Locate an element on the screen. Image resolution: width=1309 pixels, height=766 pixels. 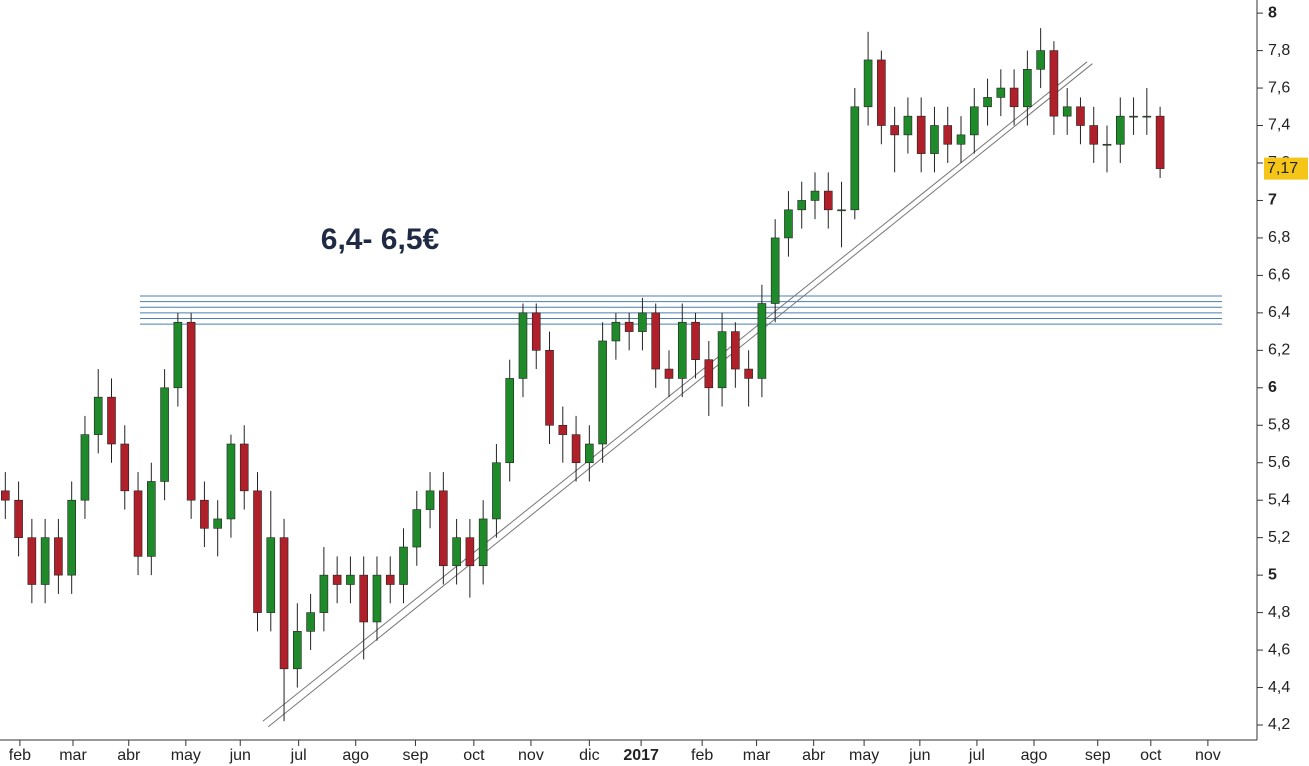
x-tick-label: dic is located at coordinates (589, 755).